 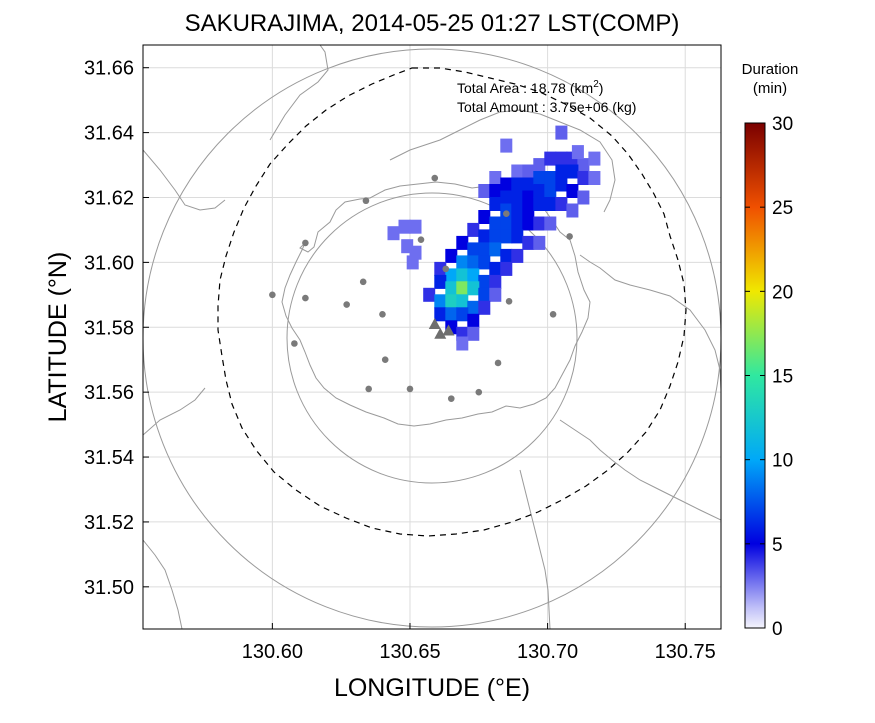 I want to click on colorbar-title-line2: (min), so click(x=770, y=88).